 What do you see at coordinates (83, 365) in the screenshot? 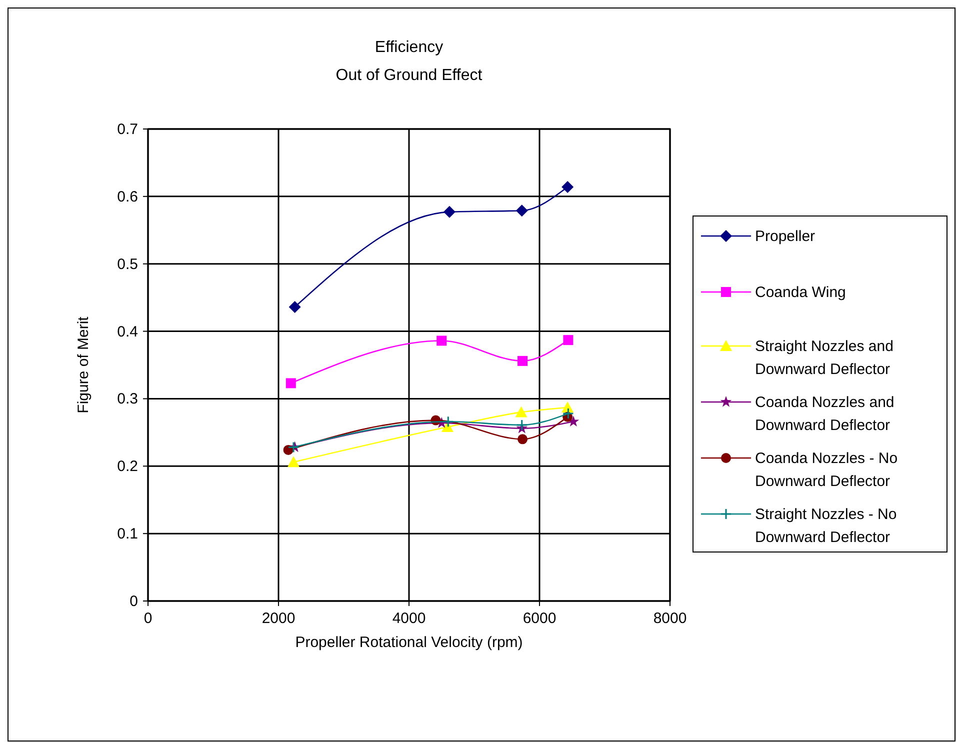
I see `y-axis-title: Figure of Merit` at bounding box center [83, 365].